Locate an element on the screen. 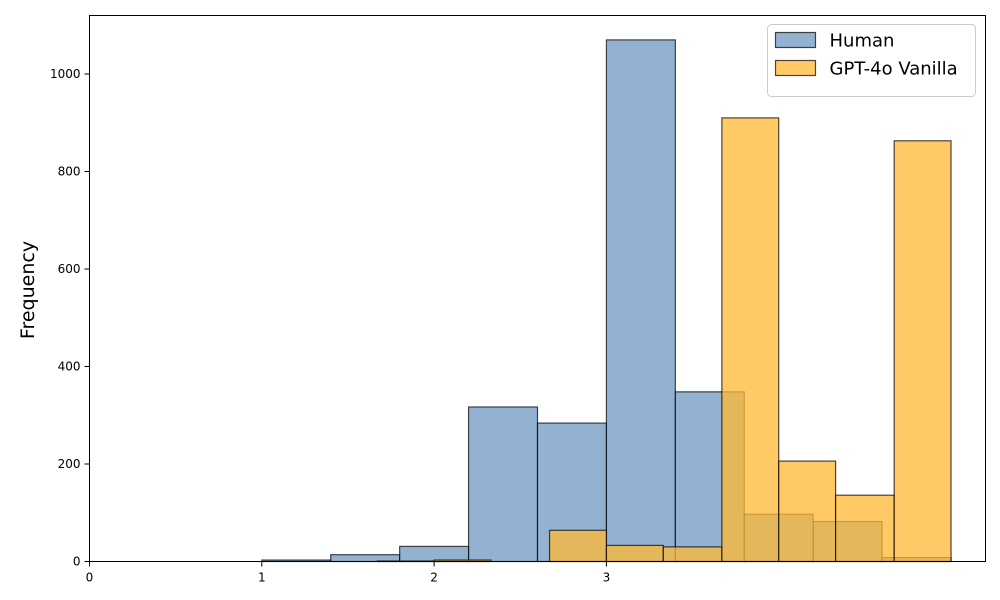 This screenshot has height=600, width=1000. x-tick-label: 0 is located at coordinates (90, 578).